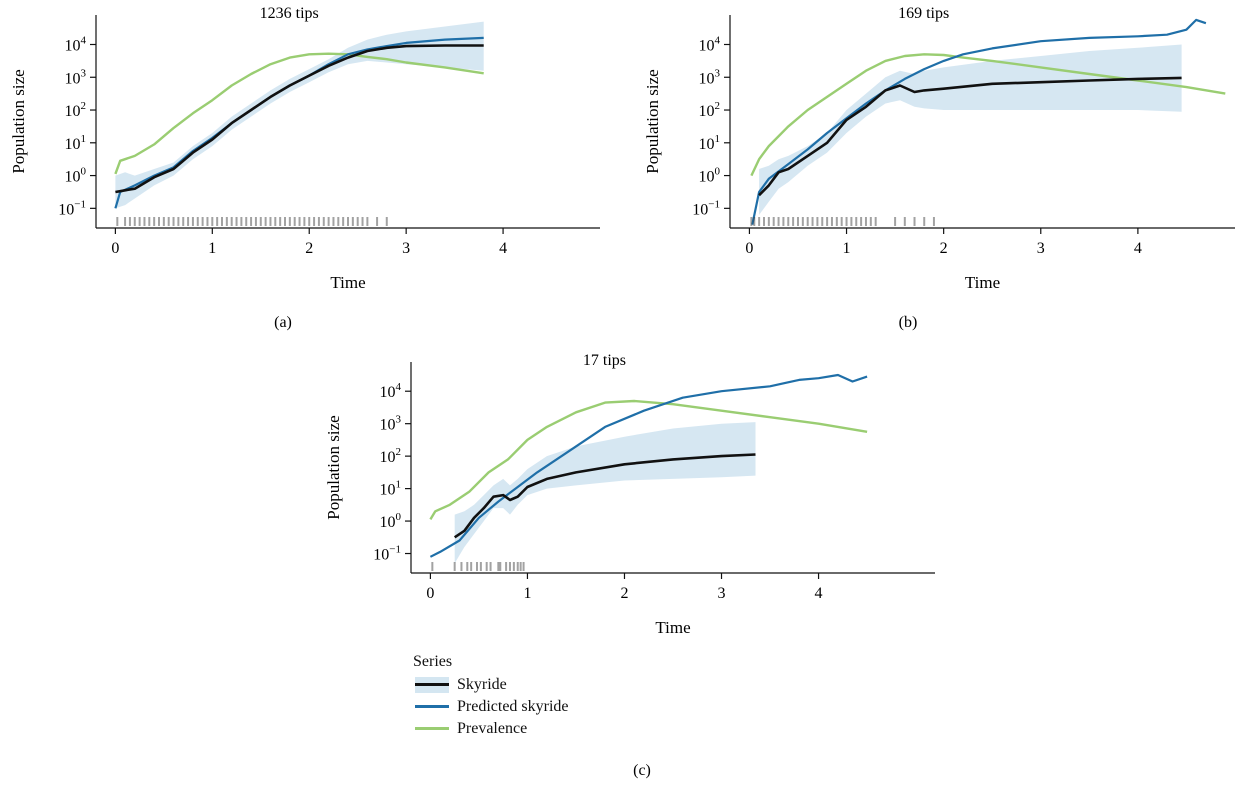 The image size is (1253, 794). I want to click on legend-item-predicted-skyride: Predicted skyride, so click(533, 707).